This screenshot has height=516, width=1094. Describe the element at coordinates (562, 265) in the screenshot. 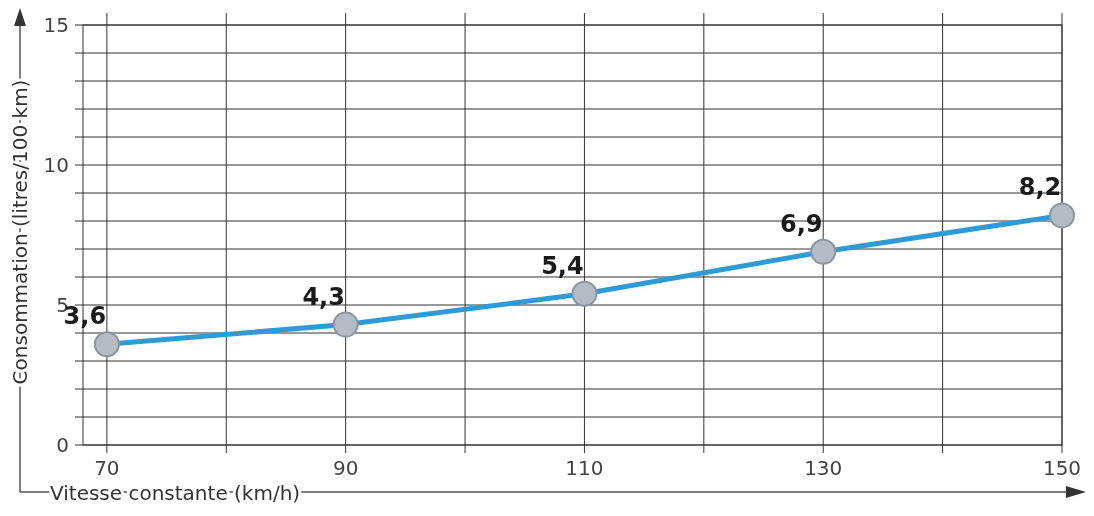

I see `data-label: 5,4` at that location.